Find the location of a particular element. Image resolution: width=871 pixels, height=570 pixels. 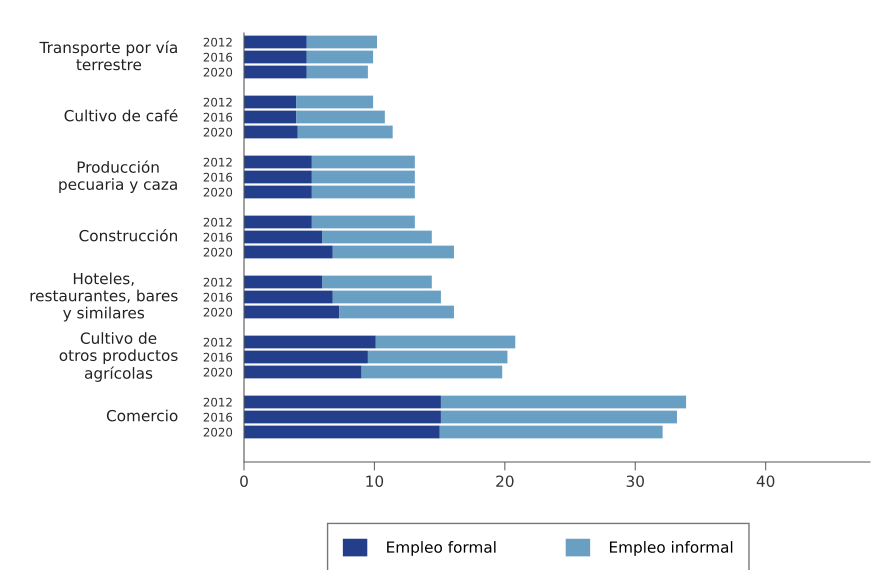

text: Transporte por vía terrestre is located at coordinates (108, 55).